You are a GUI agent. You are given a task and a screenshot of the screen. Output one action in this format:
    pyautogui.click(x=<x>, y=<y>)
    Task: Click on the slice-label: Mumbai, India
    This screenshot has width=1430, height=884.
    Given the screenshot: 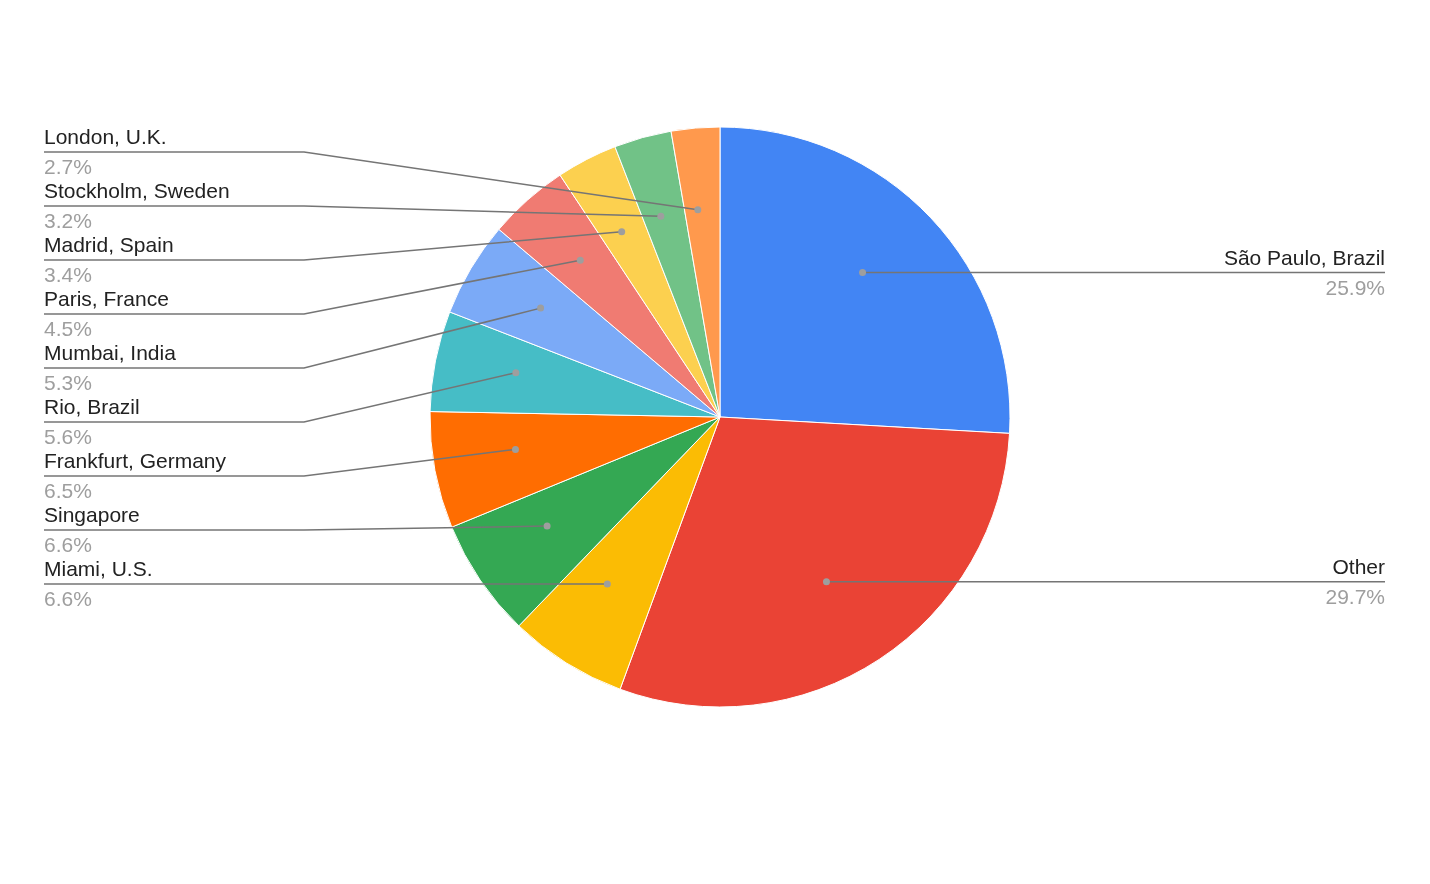 What is the action you would take?
    pyautogui.click(x=110, y=353)
    